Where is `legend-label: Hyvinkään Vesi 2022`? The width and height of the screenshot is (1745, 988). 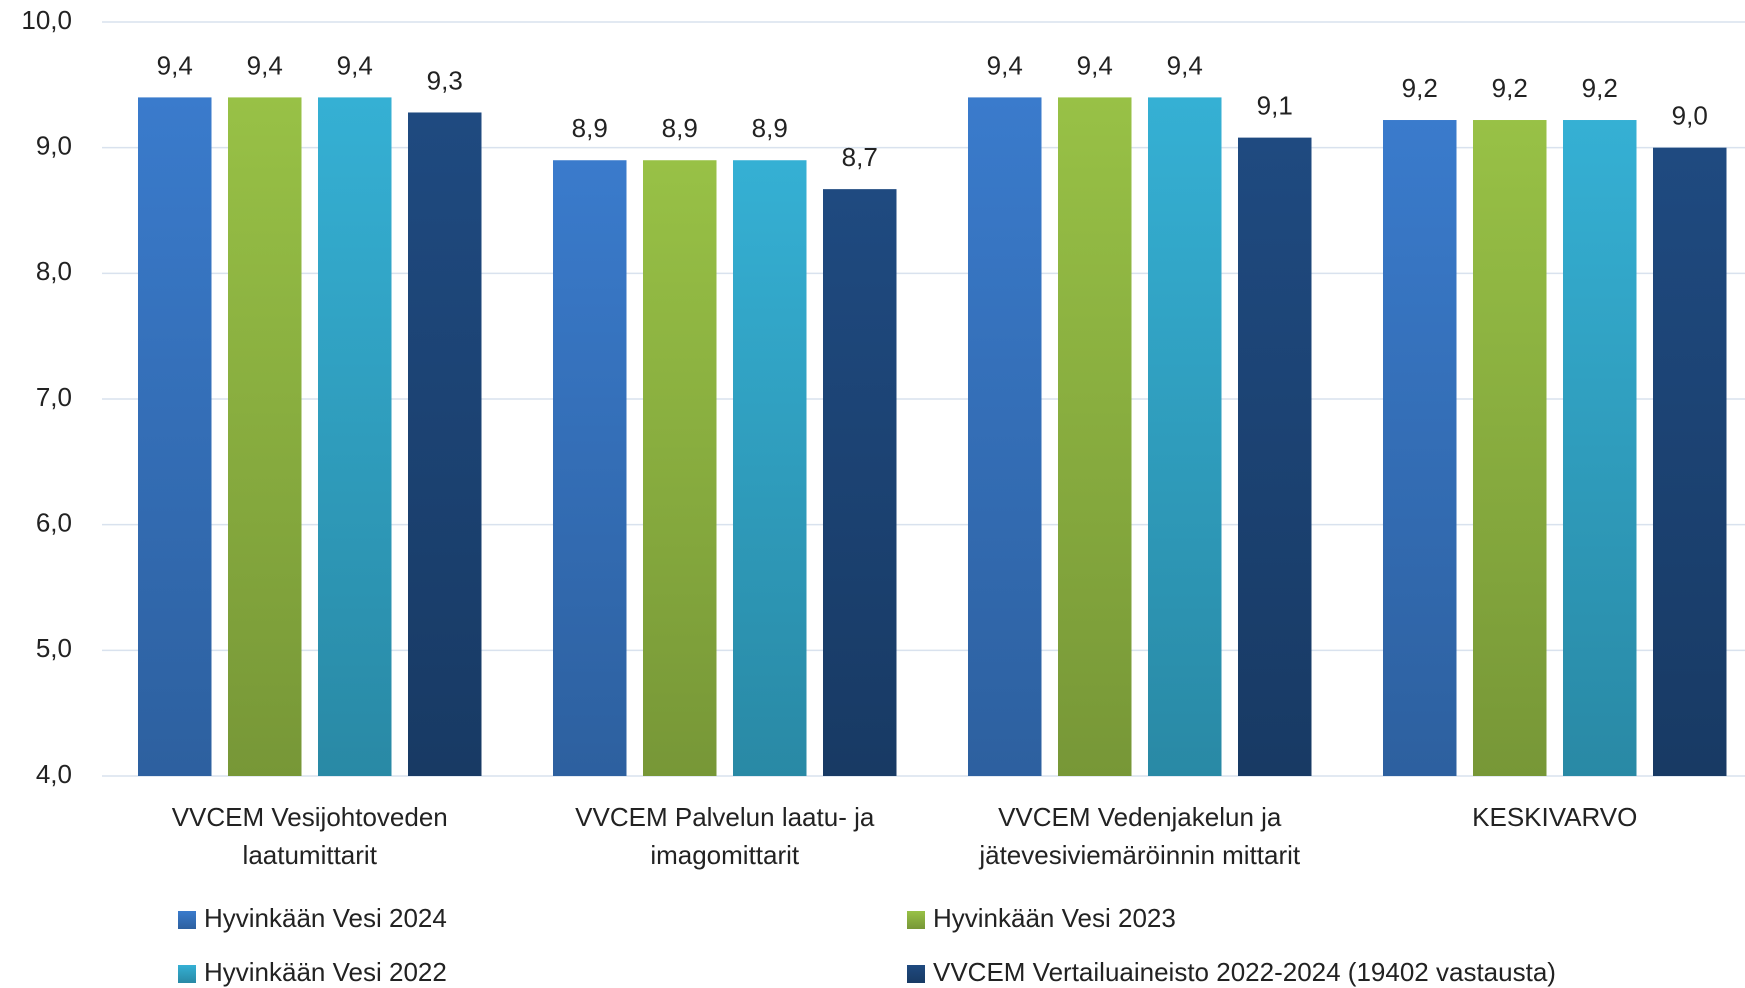
legend-label: Hyvinkään Vesi 2022 is located at coordinates (325, 972).